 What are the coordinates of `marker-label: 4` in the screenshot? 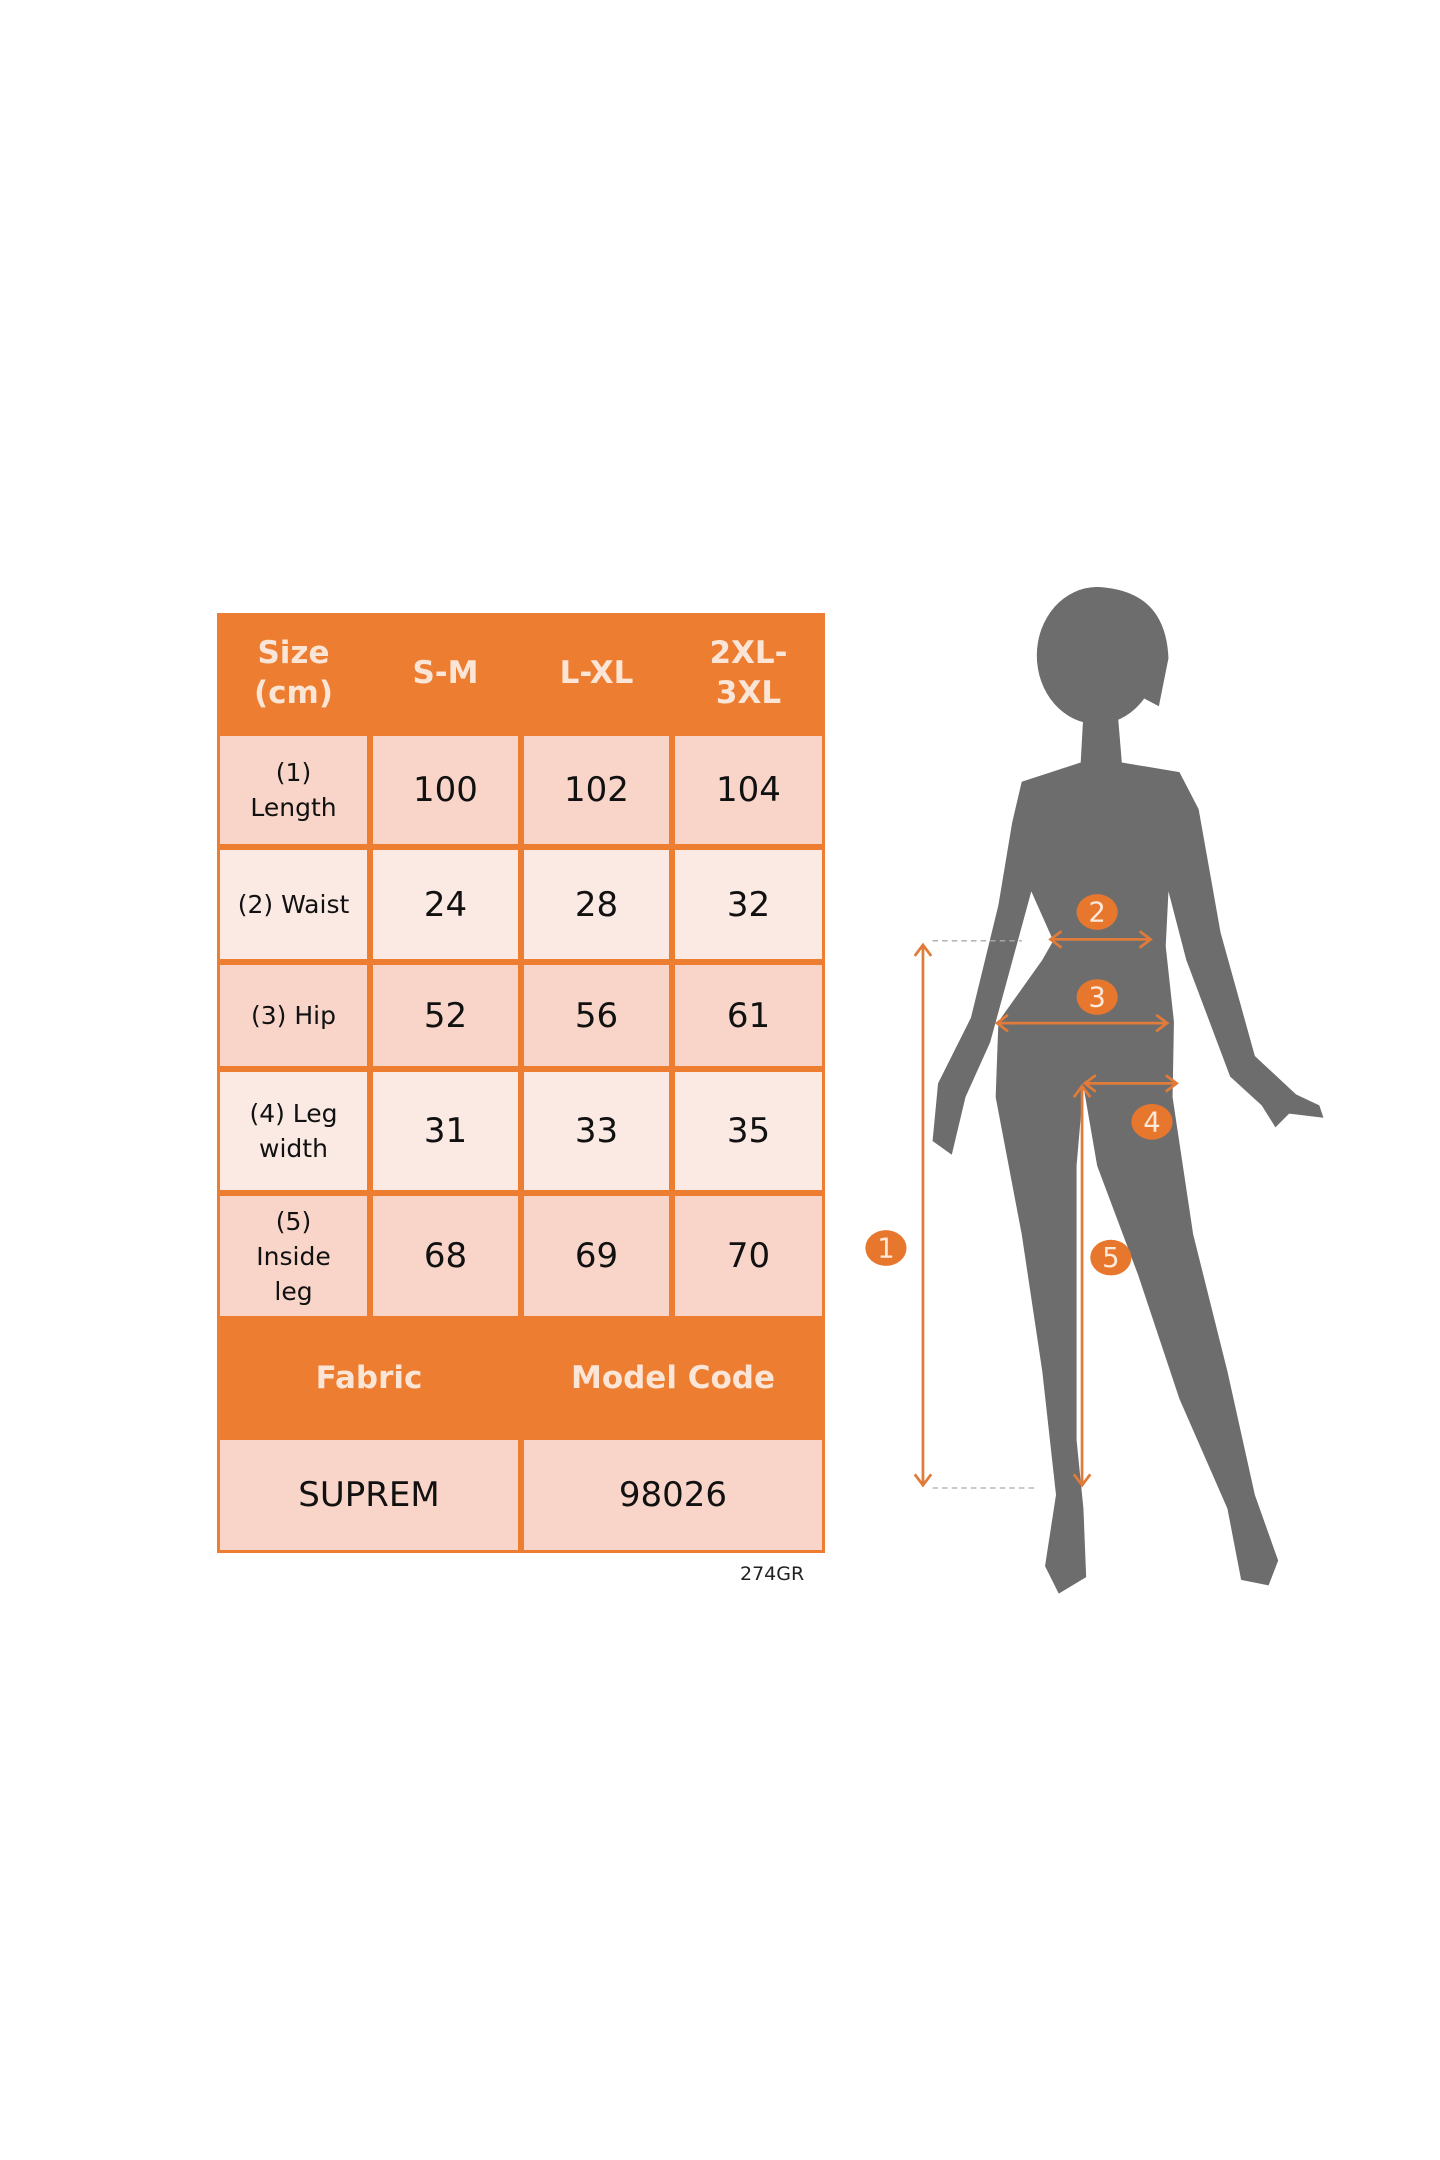 It's located at (1151, 1122).